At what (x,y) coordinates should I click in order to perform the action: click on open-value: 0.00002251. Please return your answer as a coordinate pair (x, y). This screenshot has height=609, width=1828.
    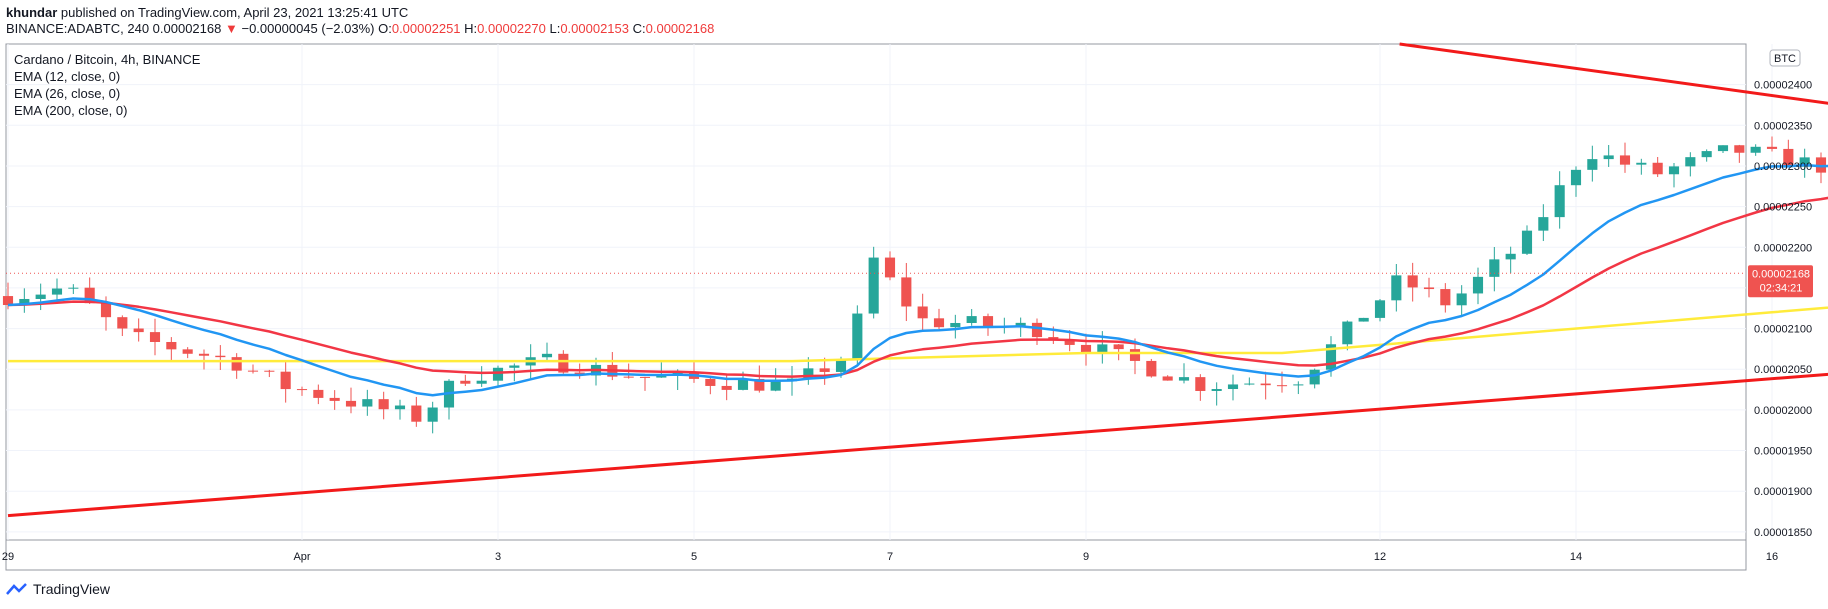
    Looking at the image, I should click on (426, 28).